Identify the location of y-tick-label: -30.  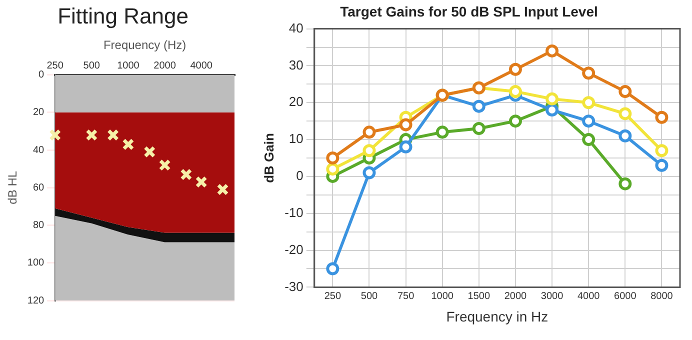
(294, 286).